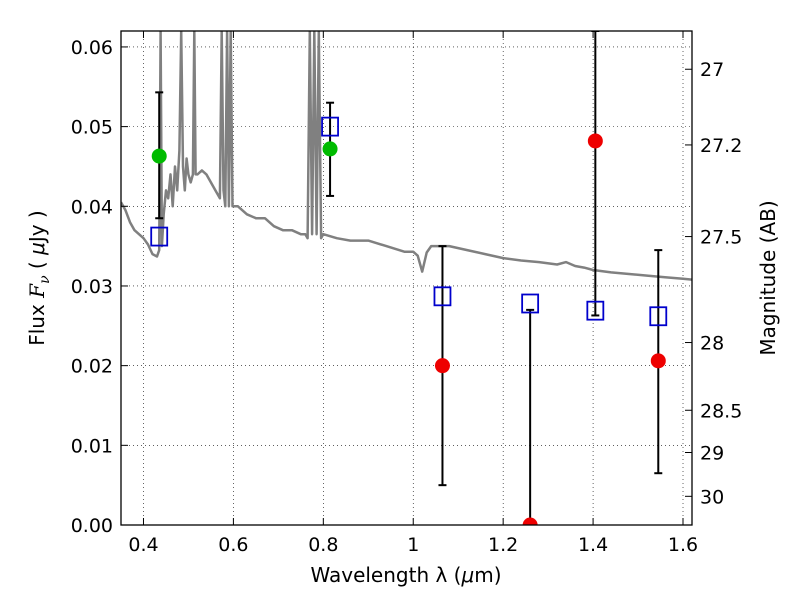  Describe the element at coordinates (233, 545) in the screenshot. I see `x-tick-label: 0.6` at that location.